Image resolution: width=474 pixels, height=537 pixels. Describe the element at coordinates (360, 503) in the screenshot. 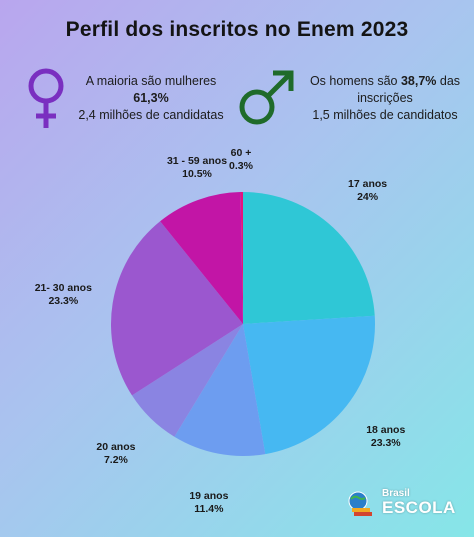

I see `globe-books-icon` at that location.